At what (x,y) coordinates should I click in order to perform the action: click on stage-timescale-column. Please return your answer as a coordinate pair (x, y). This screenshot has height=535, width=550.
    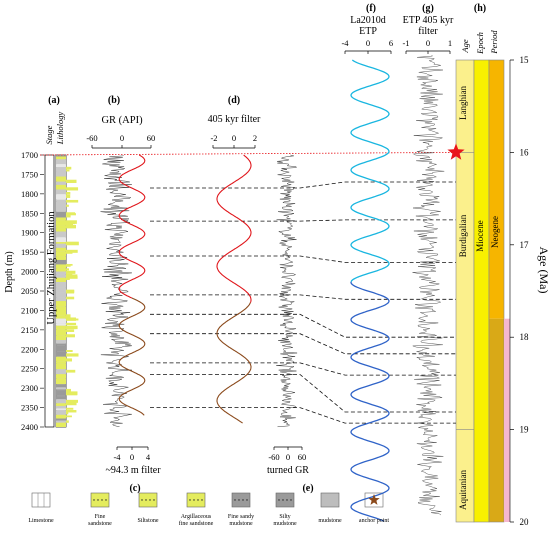
    Looking at the image, I should click on (465, 291).